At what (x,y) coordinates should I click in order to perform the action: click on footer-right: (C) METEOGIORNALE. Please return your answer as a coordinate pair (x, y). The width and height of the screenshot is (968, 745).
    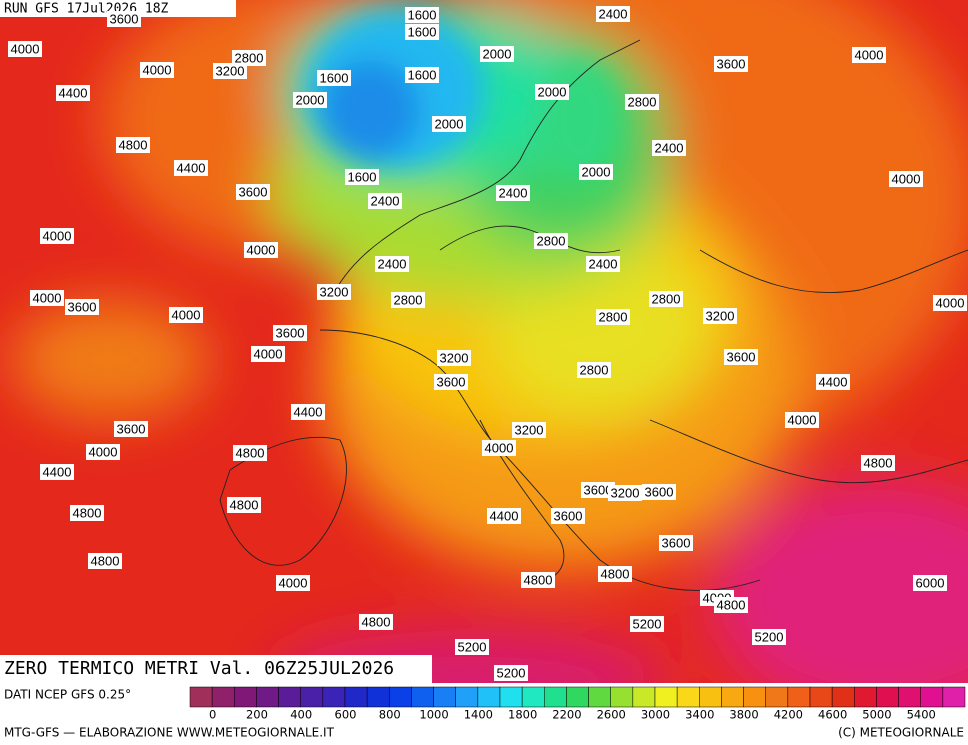
    Looking at the image, I should click on (901, 733).